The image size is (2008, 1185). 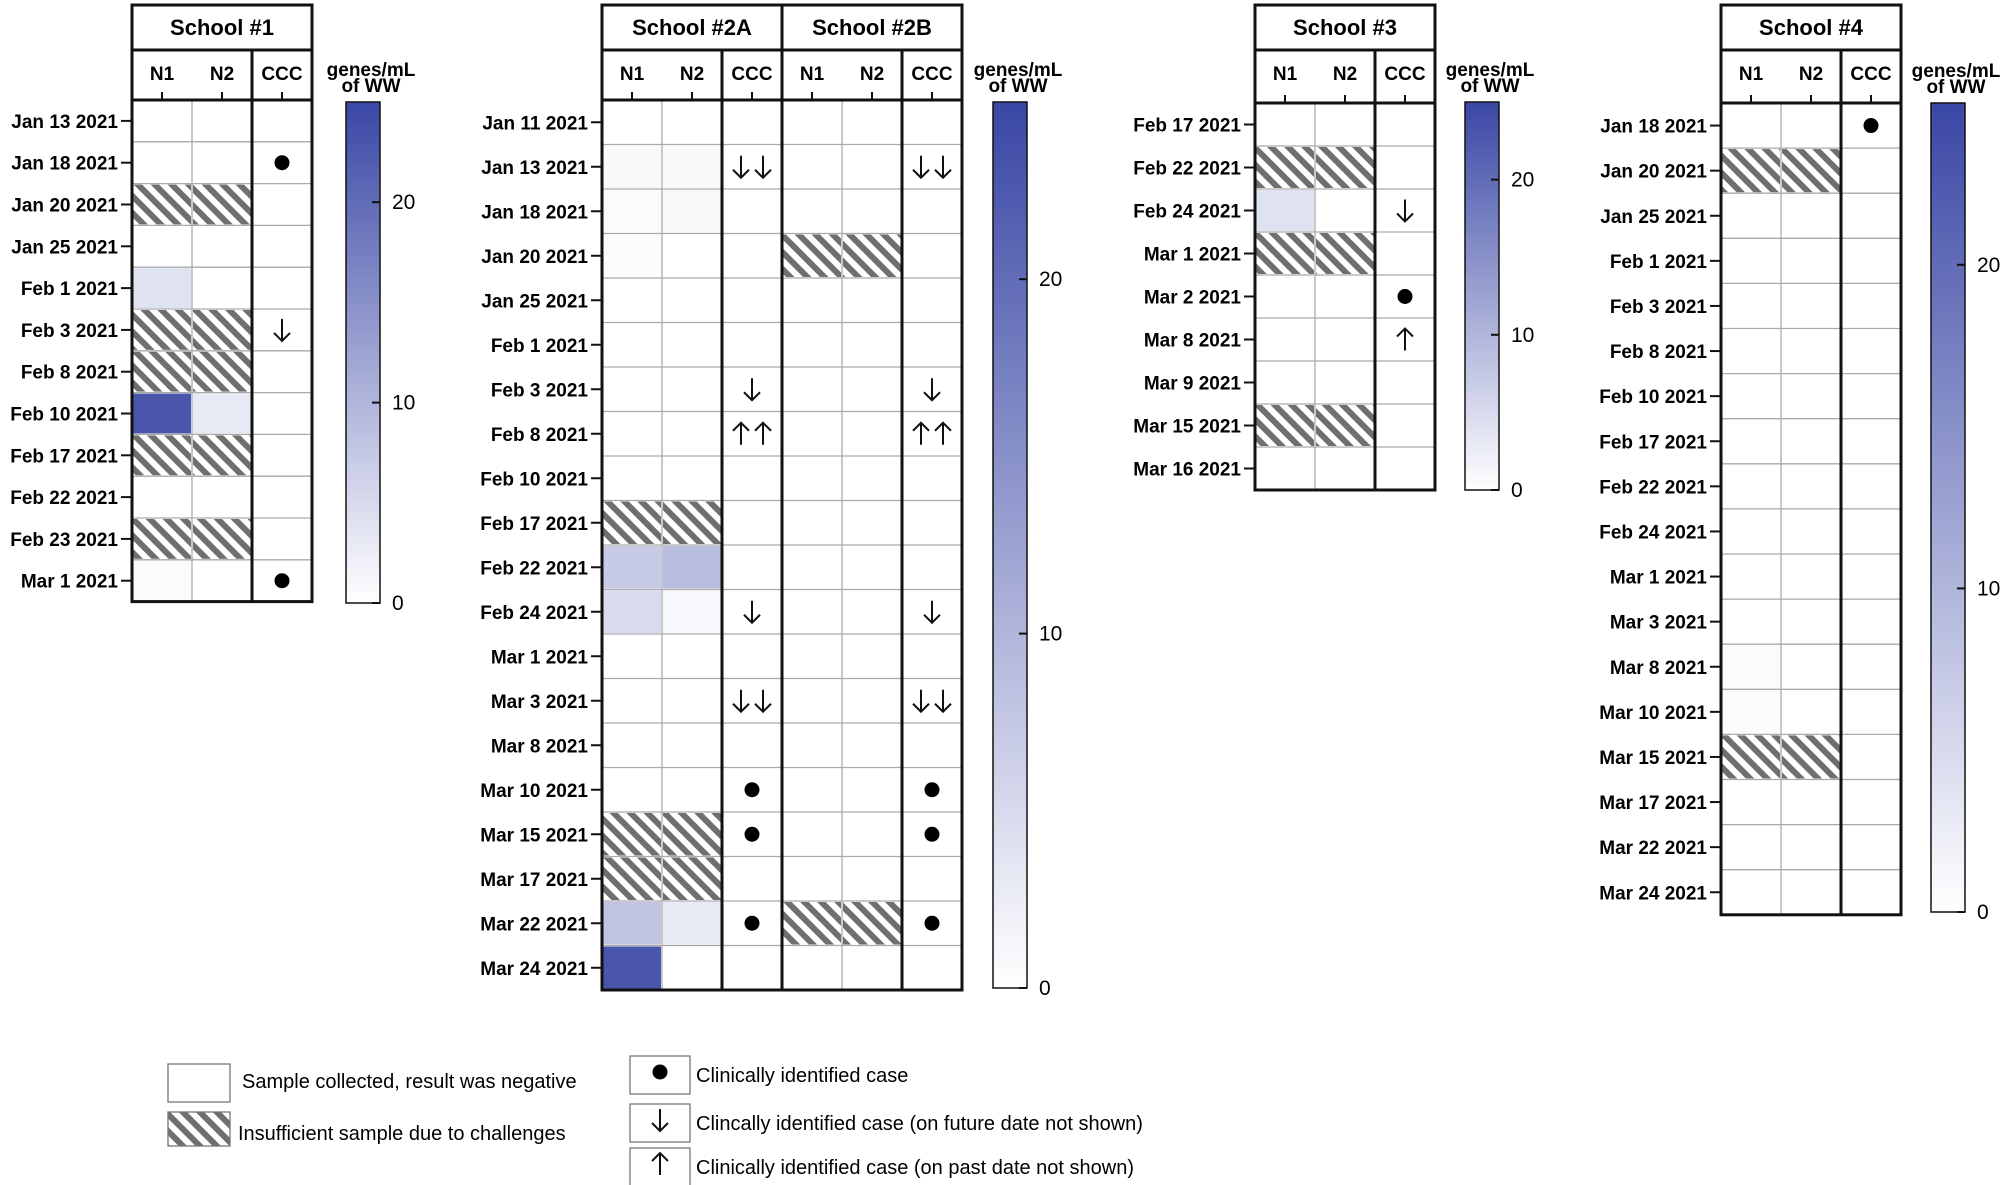 I want to click on column-label: CCC, so click(x=1404, y=74).